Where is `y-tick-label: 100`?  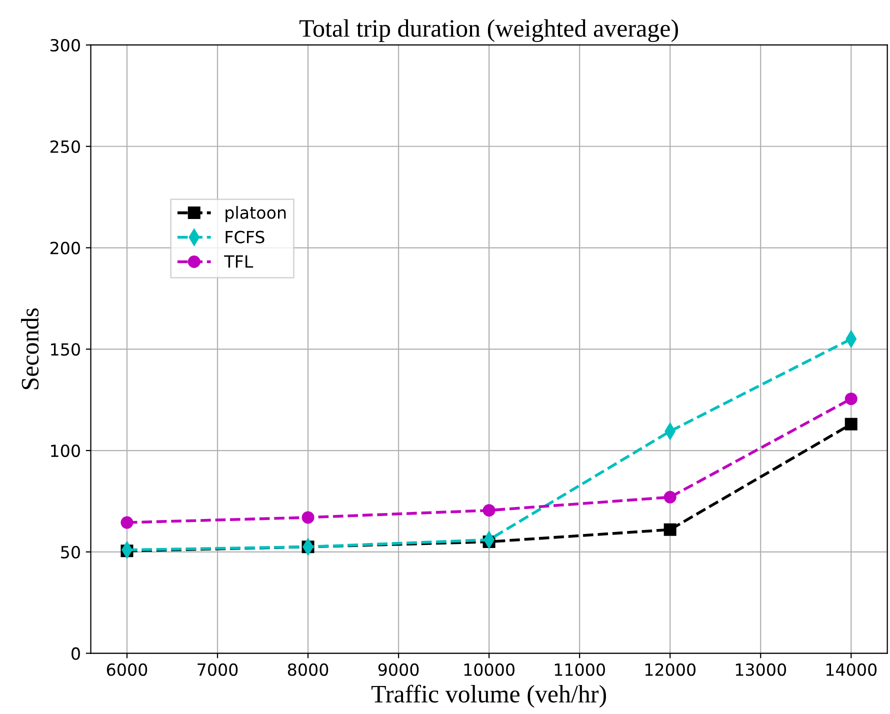 y-tick-label: 100 is located at coordinates (65, 451).